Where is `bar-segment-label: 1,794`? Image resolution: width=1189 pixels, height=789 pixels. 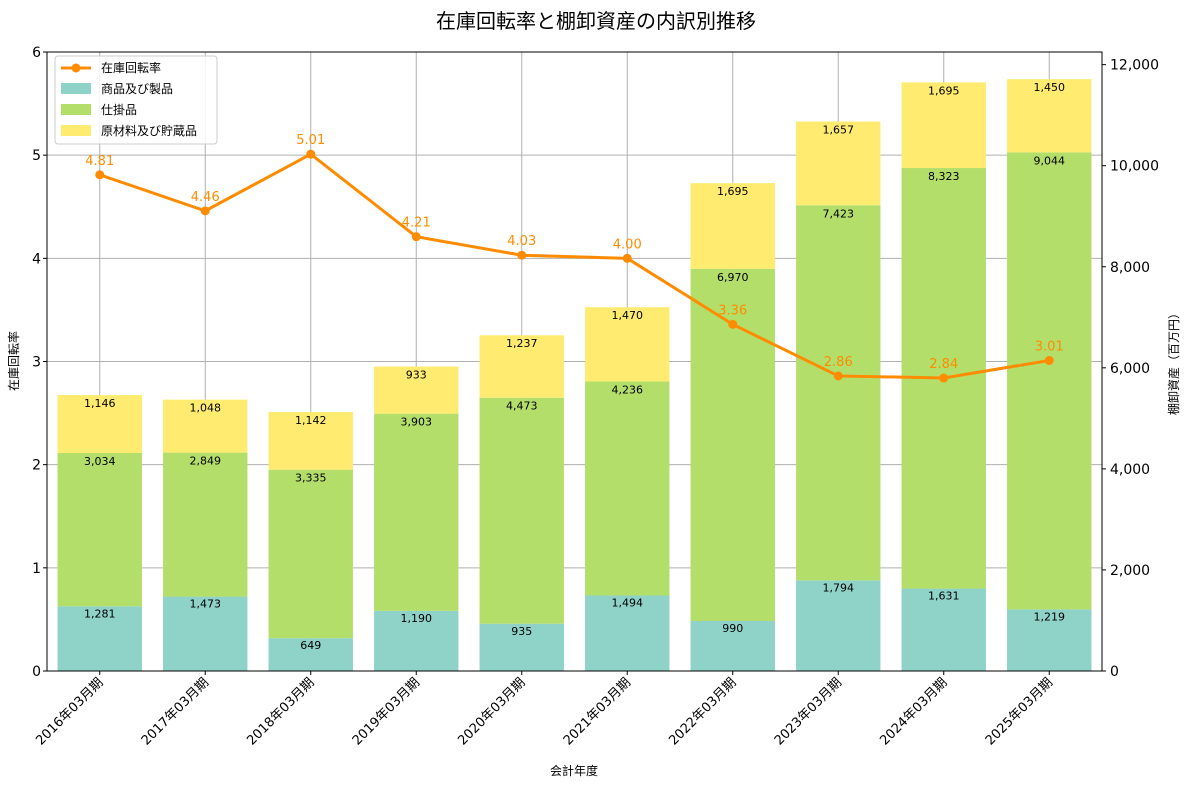
bar-segment-label: 1,794 is located at coordinates (839, 587).